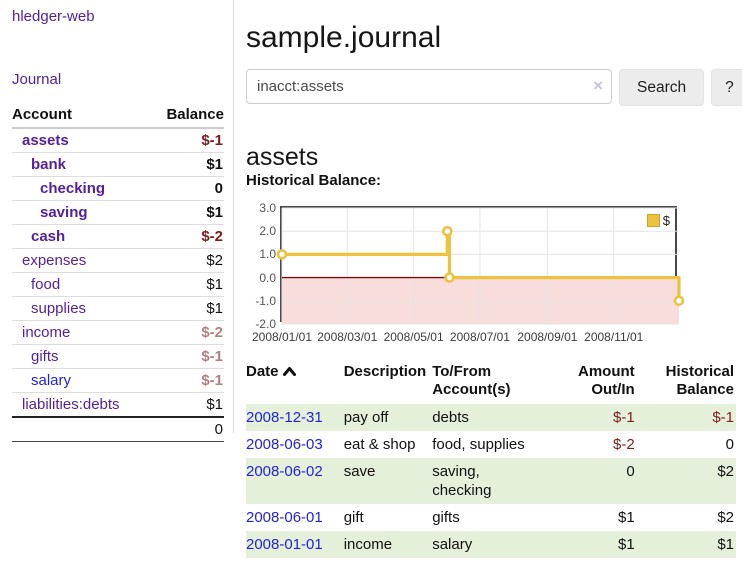  I want to click on account-cell: food, so click(81, 284).